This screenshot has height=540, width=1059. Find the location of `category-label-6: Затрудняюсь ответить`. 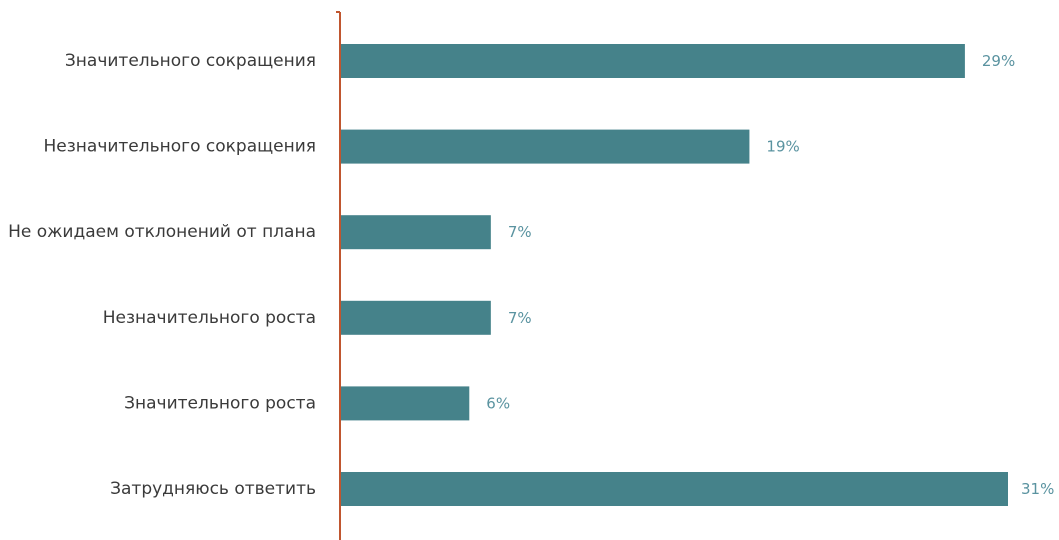

category-label-6: Затрудняюсь ответить is located at coordinates (213, 489).